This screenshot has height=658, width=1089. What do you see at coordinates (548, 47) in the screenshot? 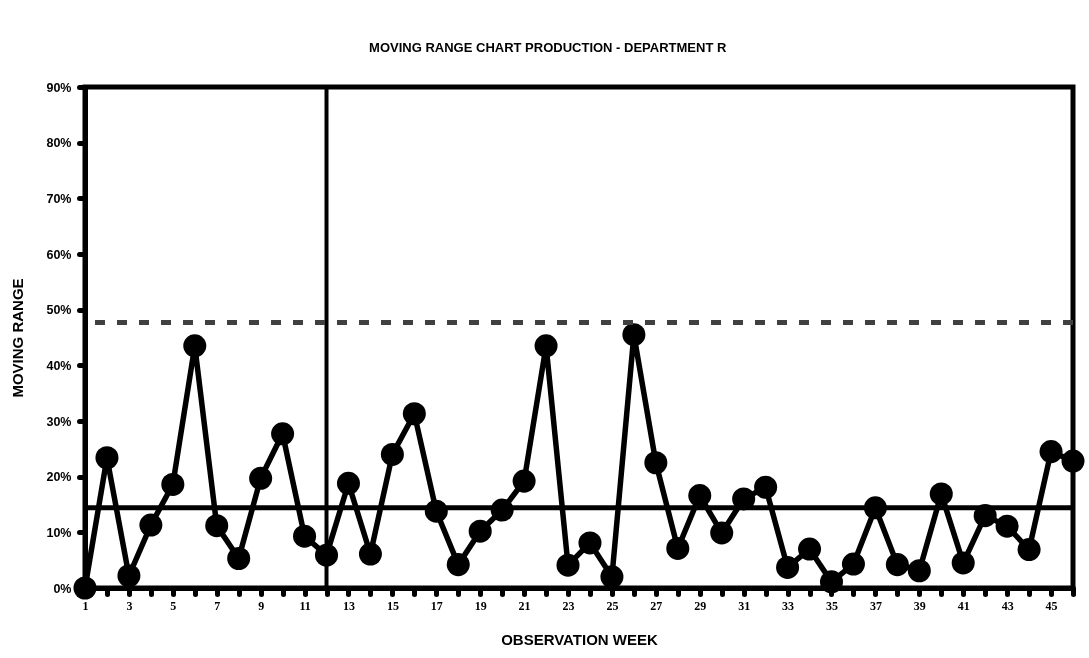
I see `chart-title: MOVING RANGE CHART PRODUCTION - DEPARTMENT R` at bounding box center [548, 47].